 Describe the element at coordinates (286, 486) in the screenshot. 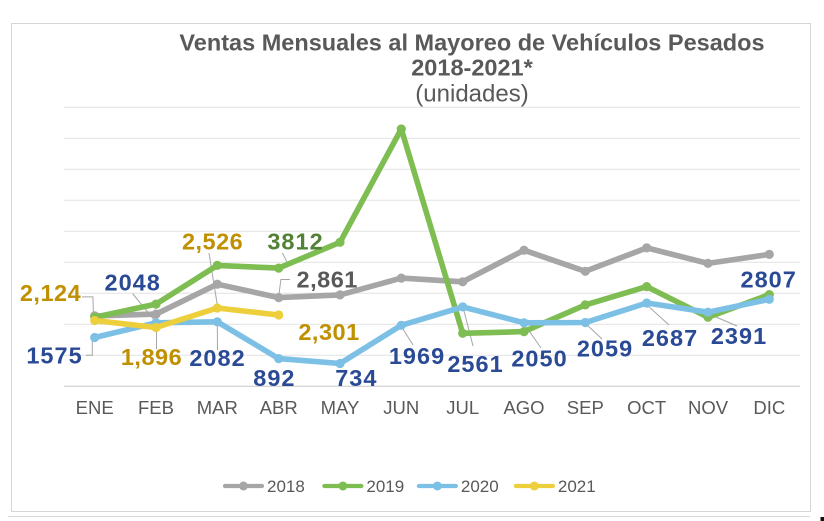

I see `svg-text: 2018` at that location.